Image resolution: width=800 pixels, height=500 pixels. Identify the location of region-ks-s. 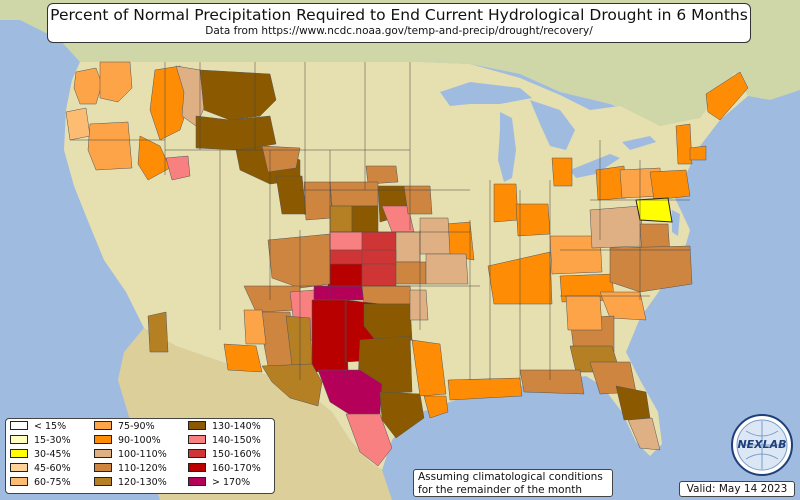
(379, 275).